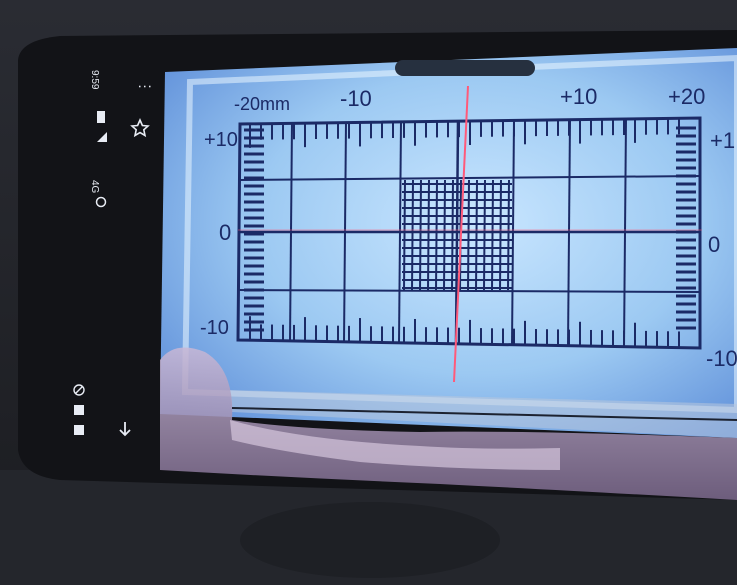 The image size is (737, 585). Describe the element at coordinates (101, 117) in the screenshot. I see `battery-icon` at that location.